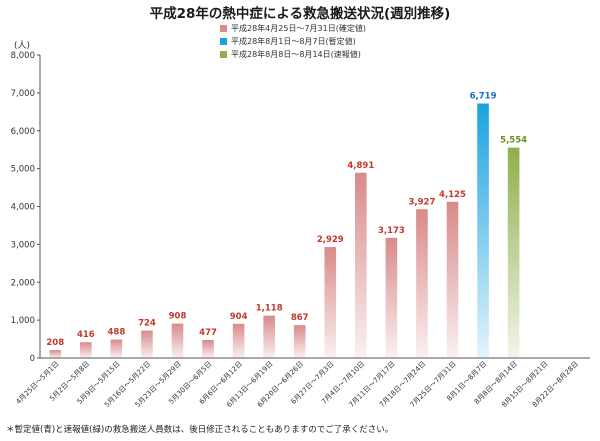 The width and height of the screenshot is (600, 441). Describe the element at coordinates (23, 56) in the screenshot. I see `y-tick-label: 8,000` at that location.